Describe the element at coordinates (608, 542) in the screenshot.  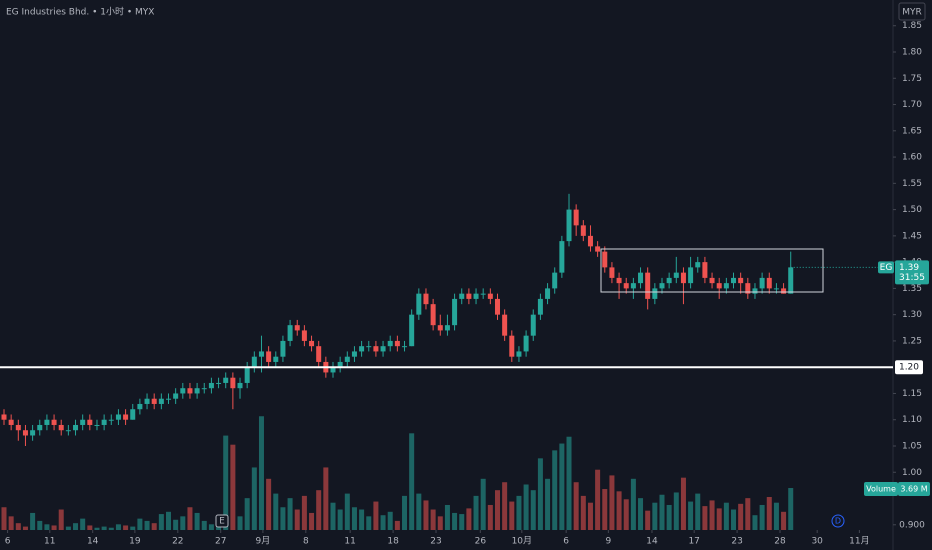
I see `x-tick-label: 9` at that location.